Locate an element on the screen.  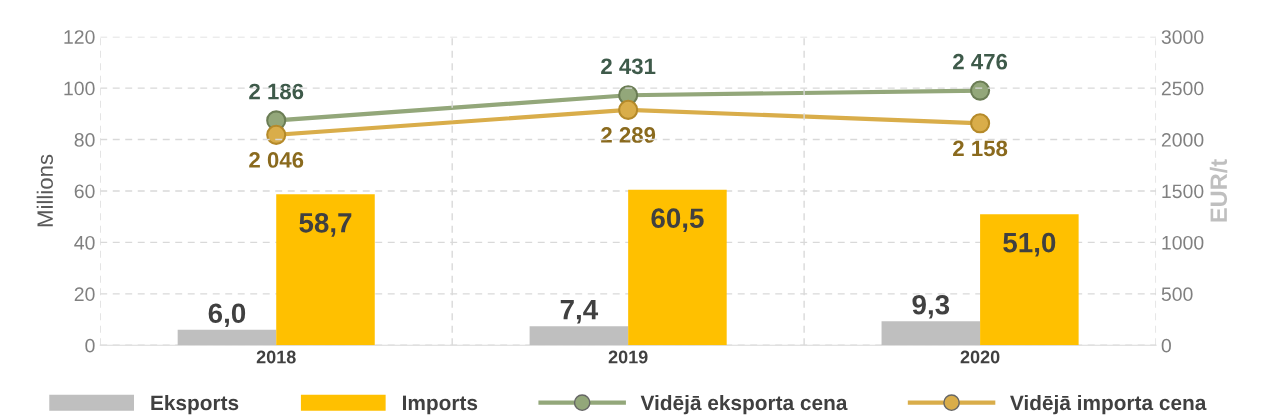
data-label: 2 046 is located at coordinates (276, 160).